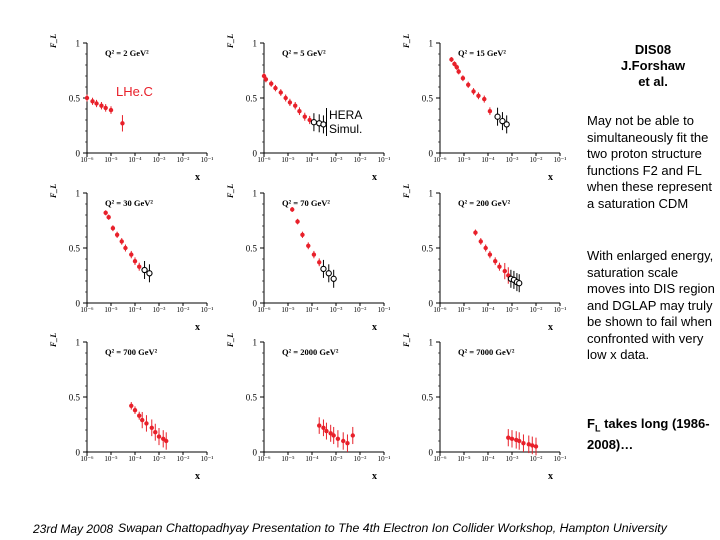  What do you see at coordinates (129, 203) in the screenshot?
I see `q2-label: Q² = 30 GeV²` at bounding box center [129, 203].